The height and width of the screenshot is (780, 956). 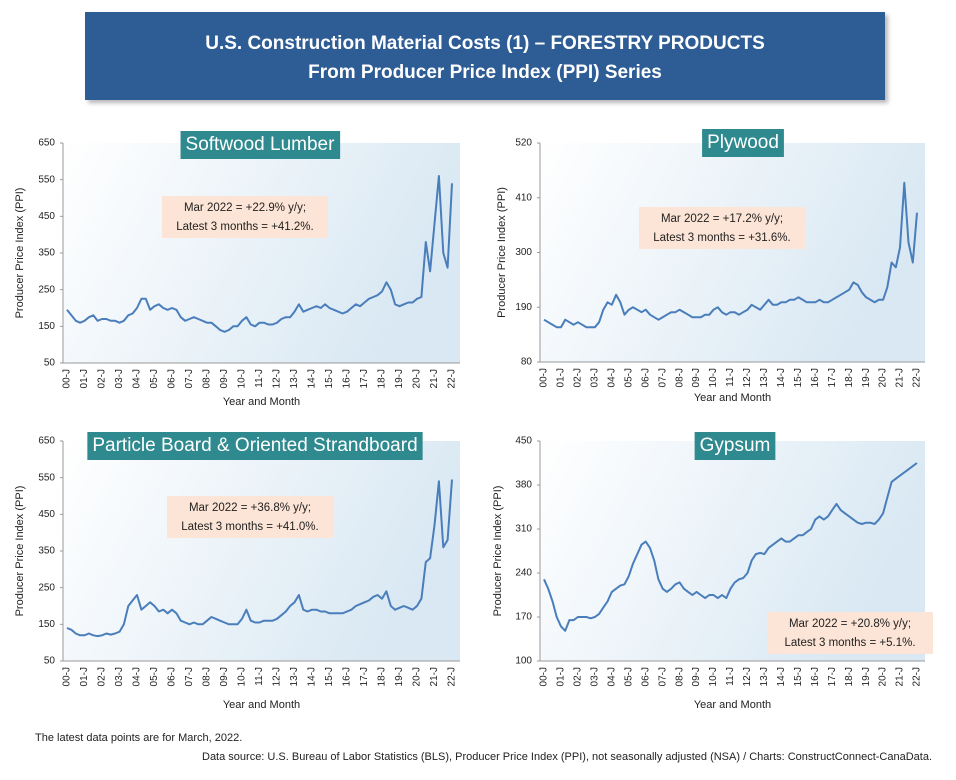 What do you see at coordinates (523, 143) in the screenshot?
I see `y-tick-label: 520` at bounding box center [523, 143].